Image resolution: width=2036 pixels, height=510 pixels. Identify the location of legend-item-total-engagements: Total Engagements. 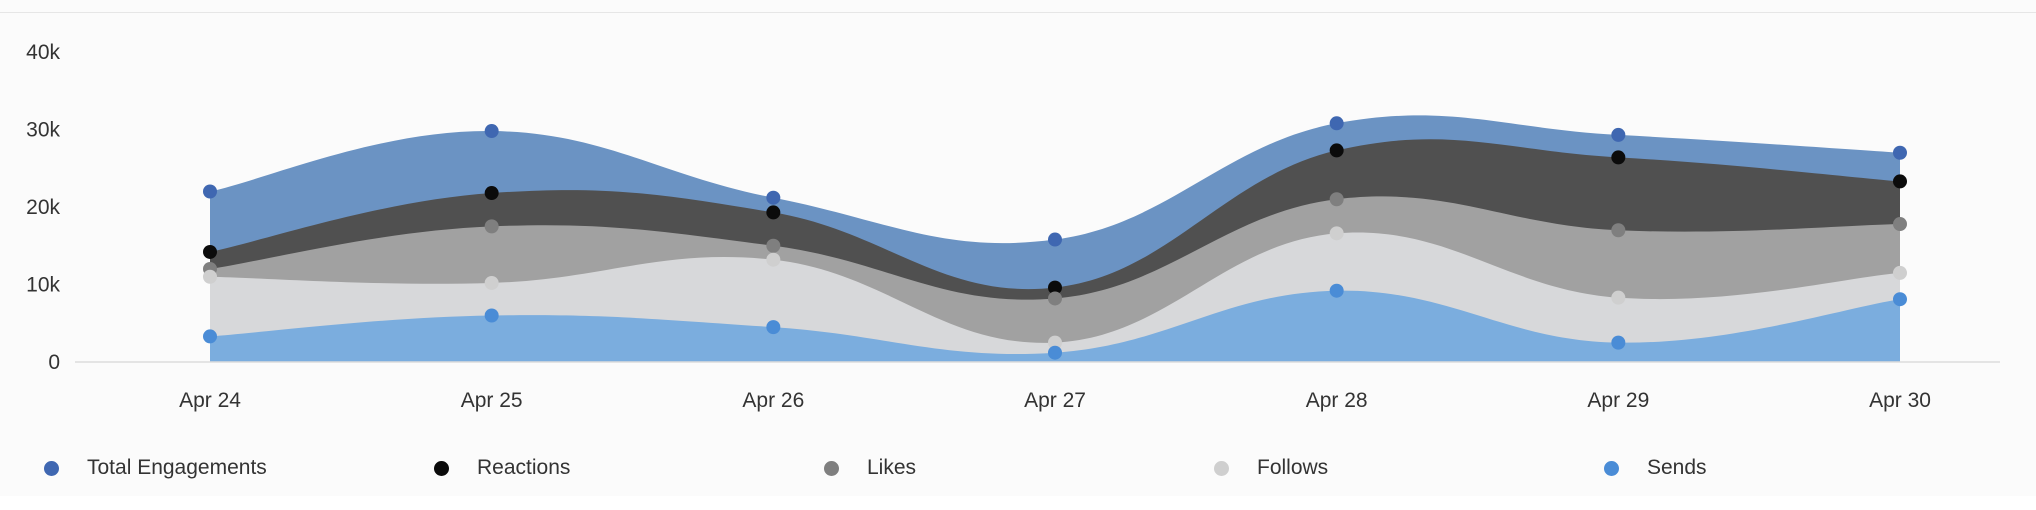
(155, 468).